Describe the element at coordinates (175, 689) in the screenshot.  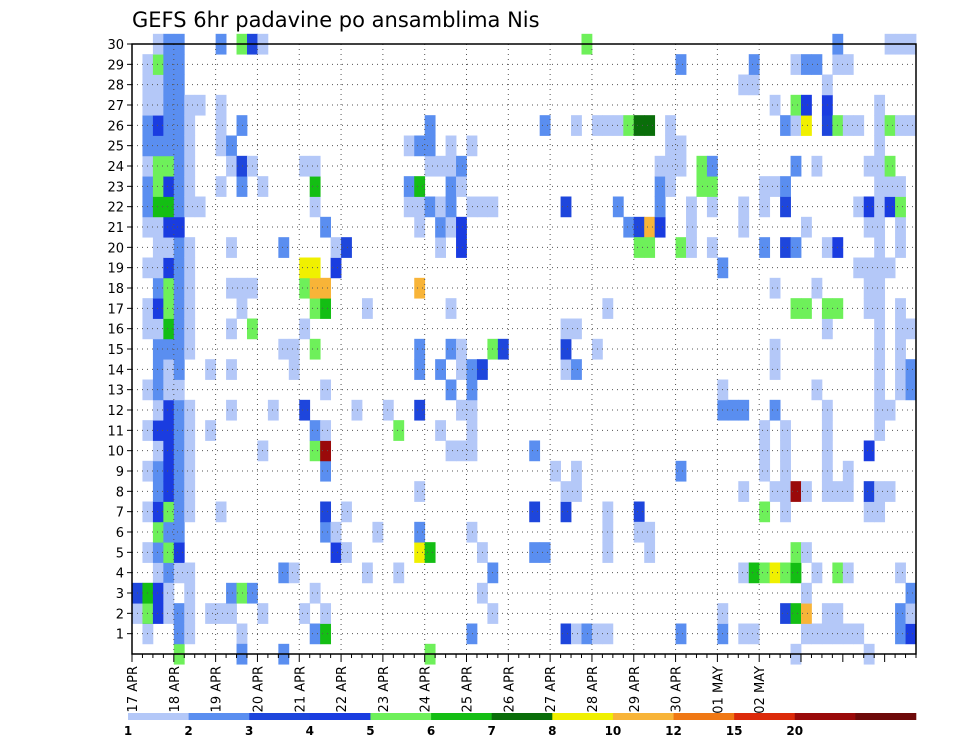
I see `x-tick-label: 18 APR` at that location.